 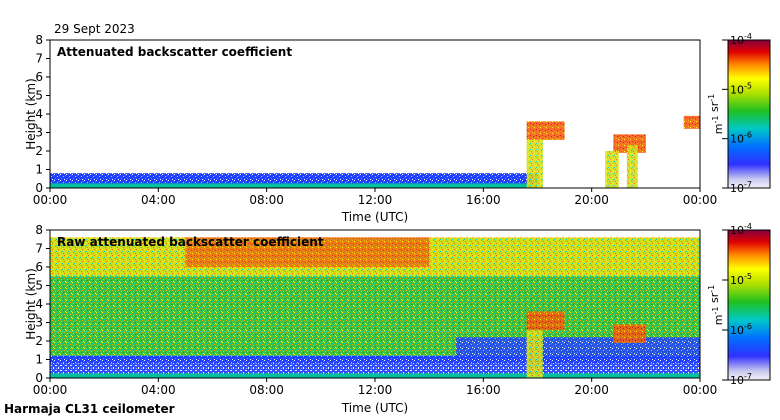 What do you see at coordinates (700, 200) in the screenshot?
I see `x-tick-label-1-6: 00:00` at bounding box center [700, 200].